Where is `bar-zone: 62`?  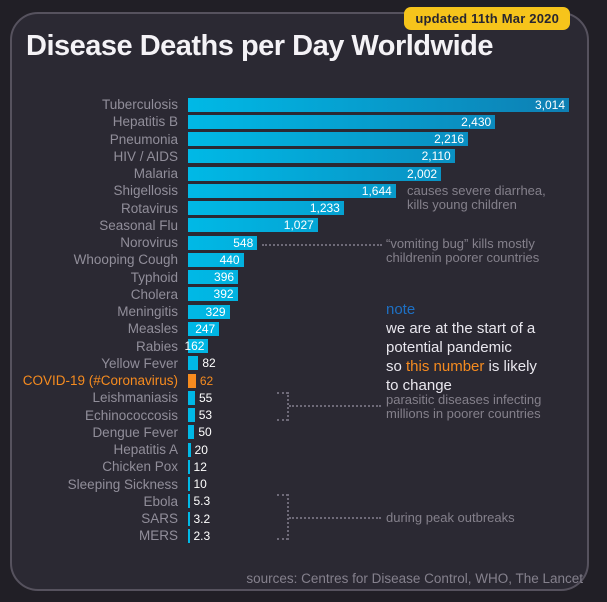
bar-zone: 62 is located at coordinates (201, 380).